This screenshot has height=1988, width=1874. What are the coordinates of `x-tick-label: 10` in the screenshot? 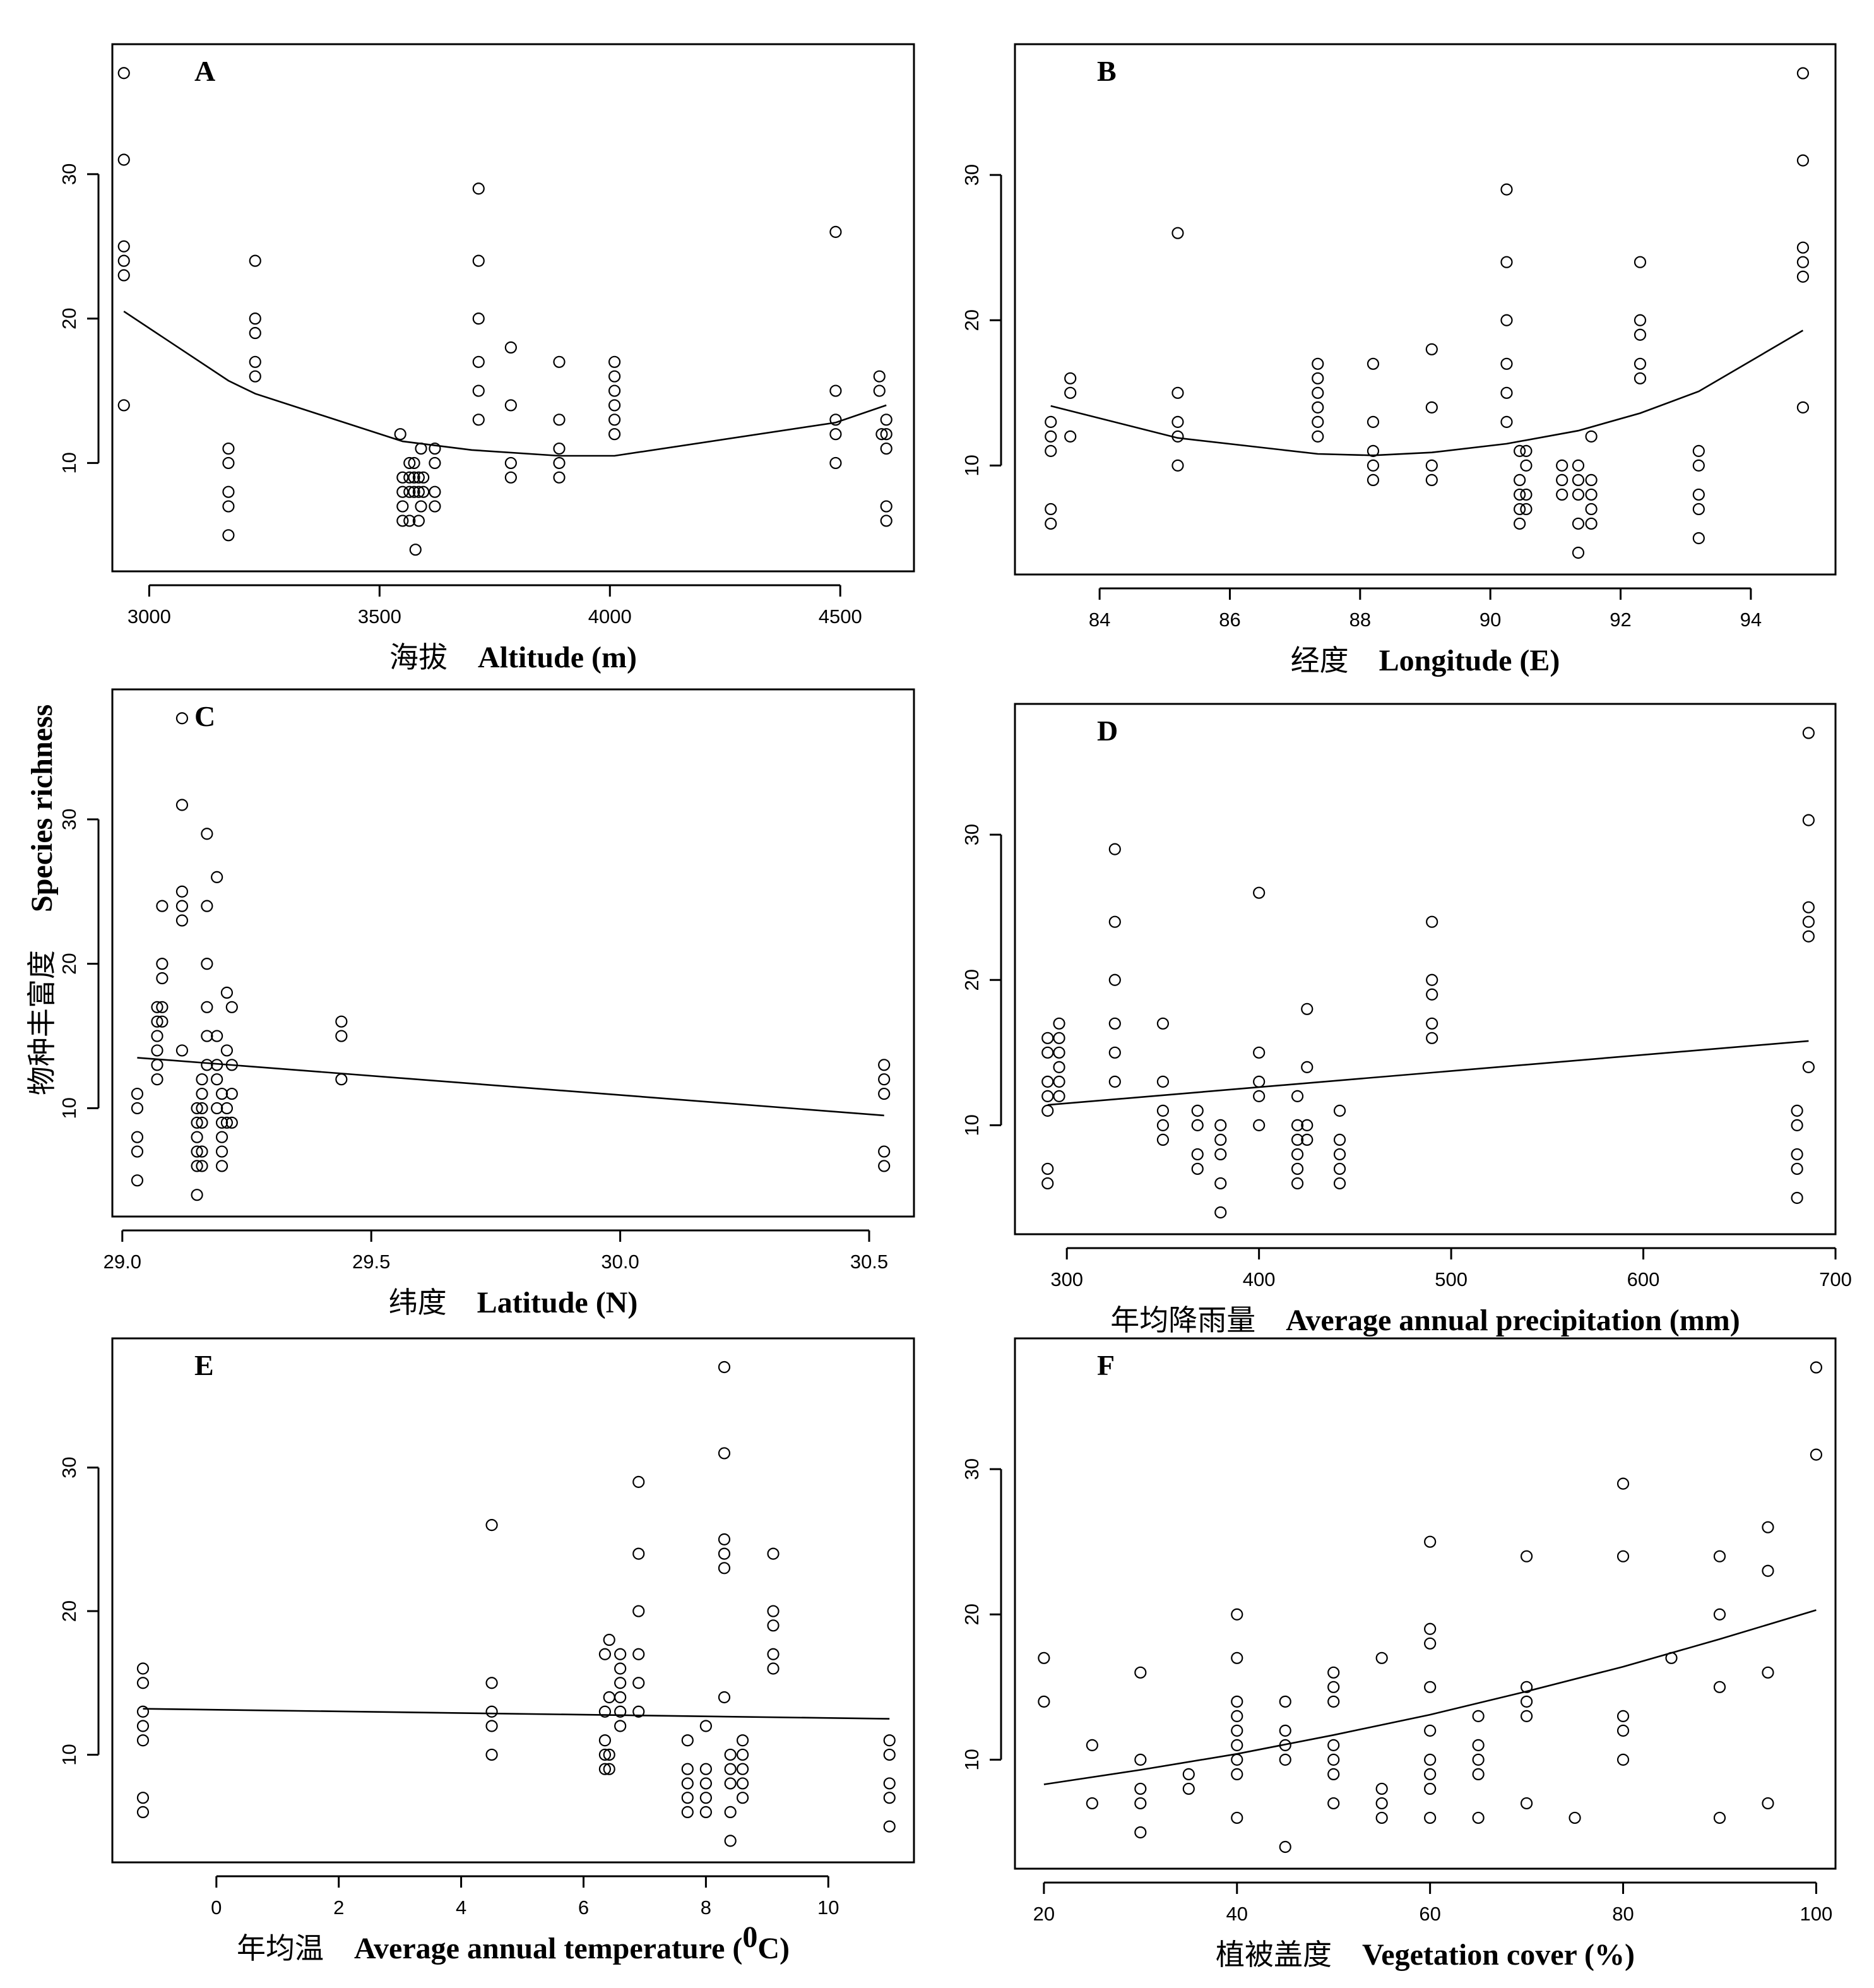 It's located at (828, 1907).